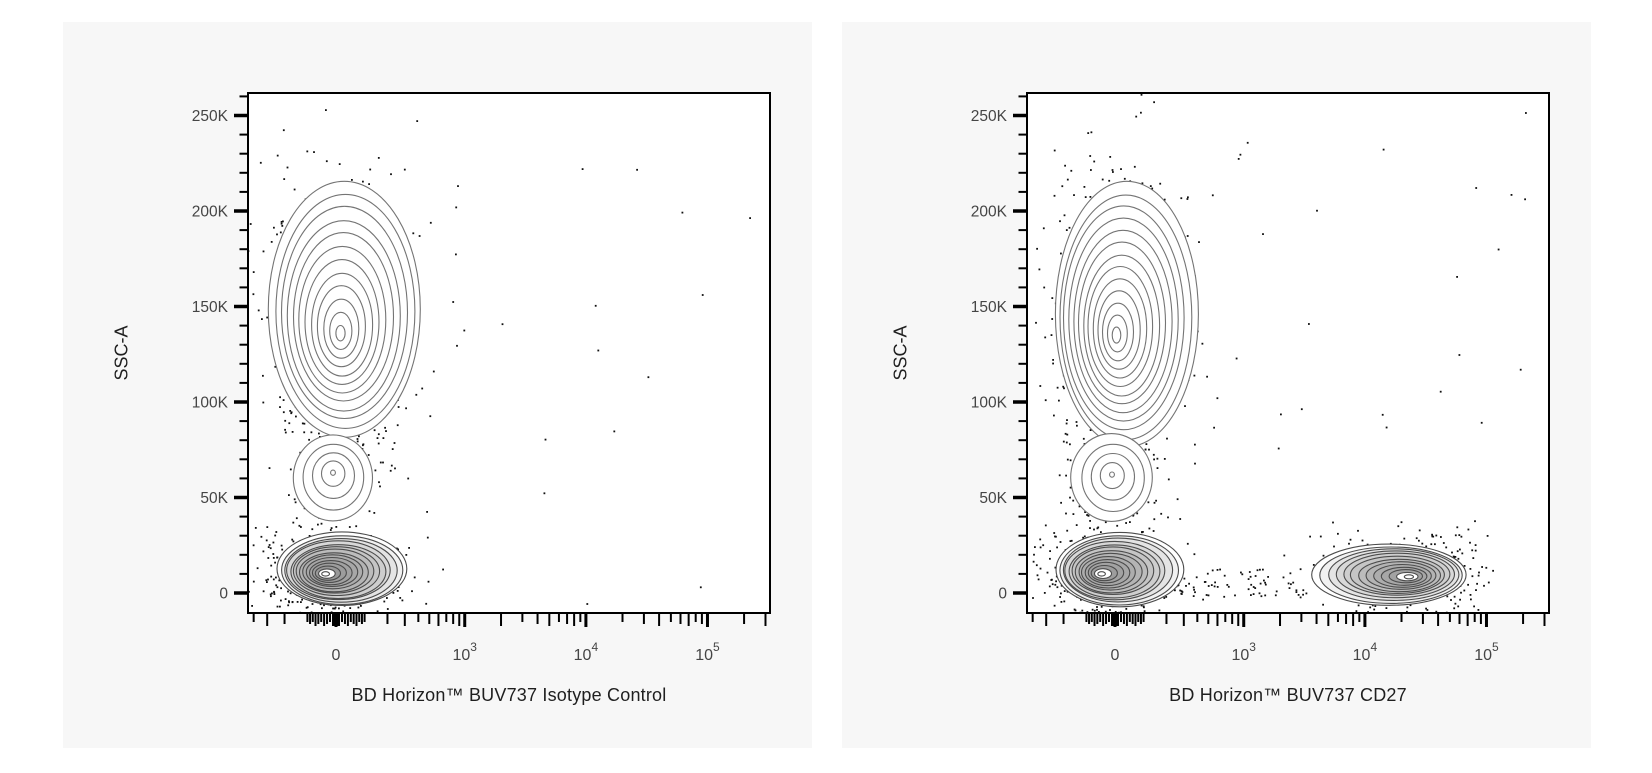 The width and height of the screenshot is (1652, 773). I want to click on x-axis-title: BD Horizon™ BUV737 Isotype Control, so click(509, 695).